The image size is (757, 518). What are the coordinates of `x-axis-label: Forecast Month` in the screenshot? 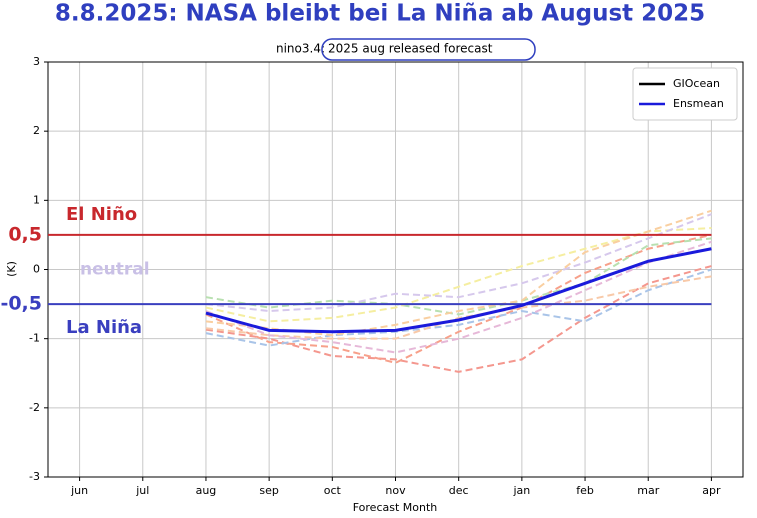 It's located at (395, 507).